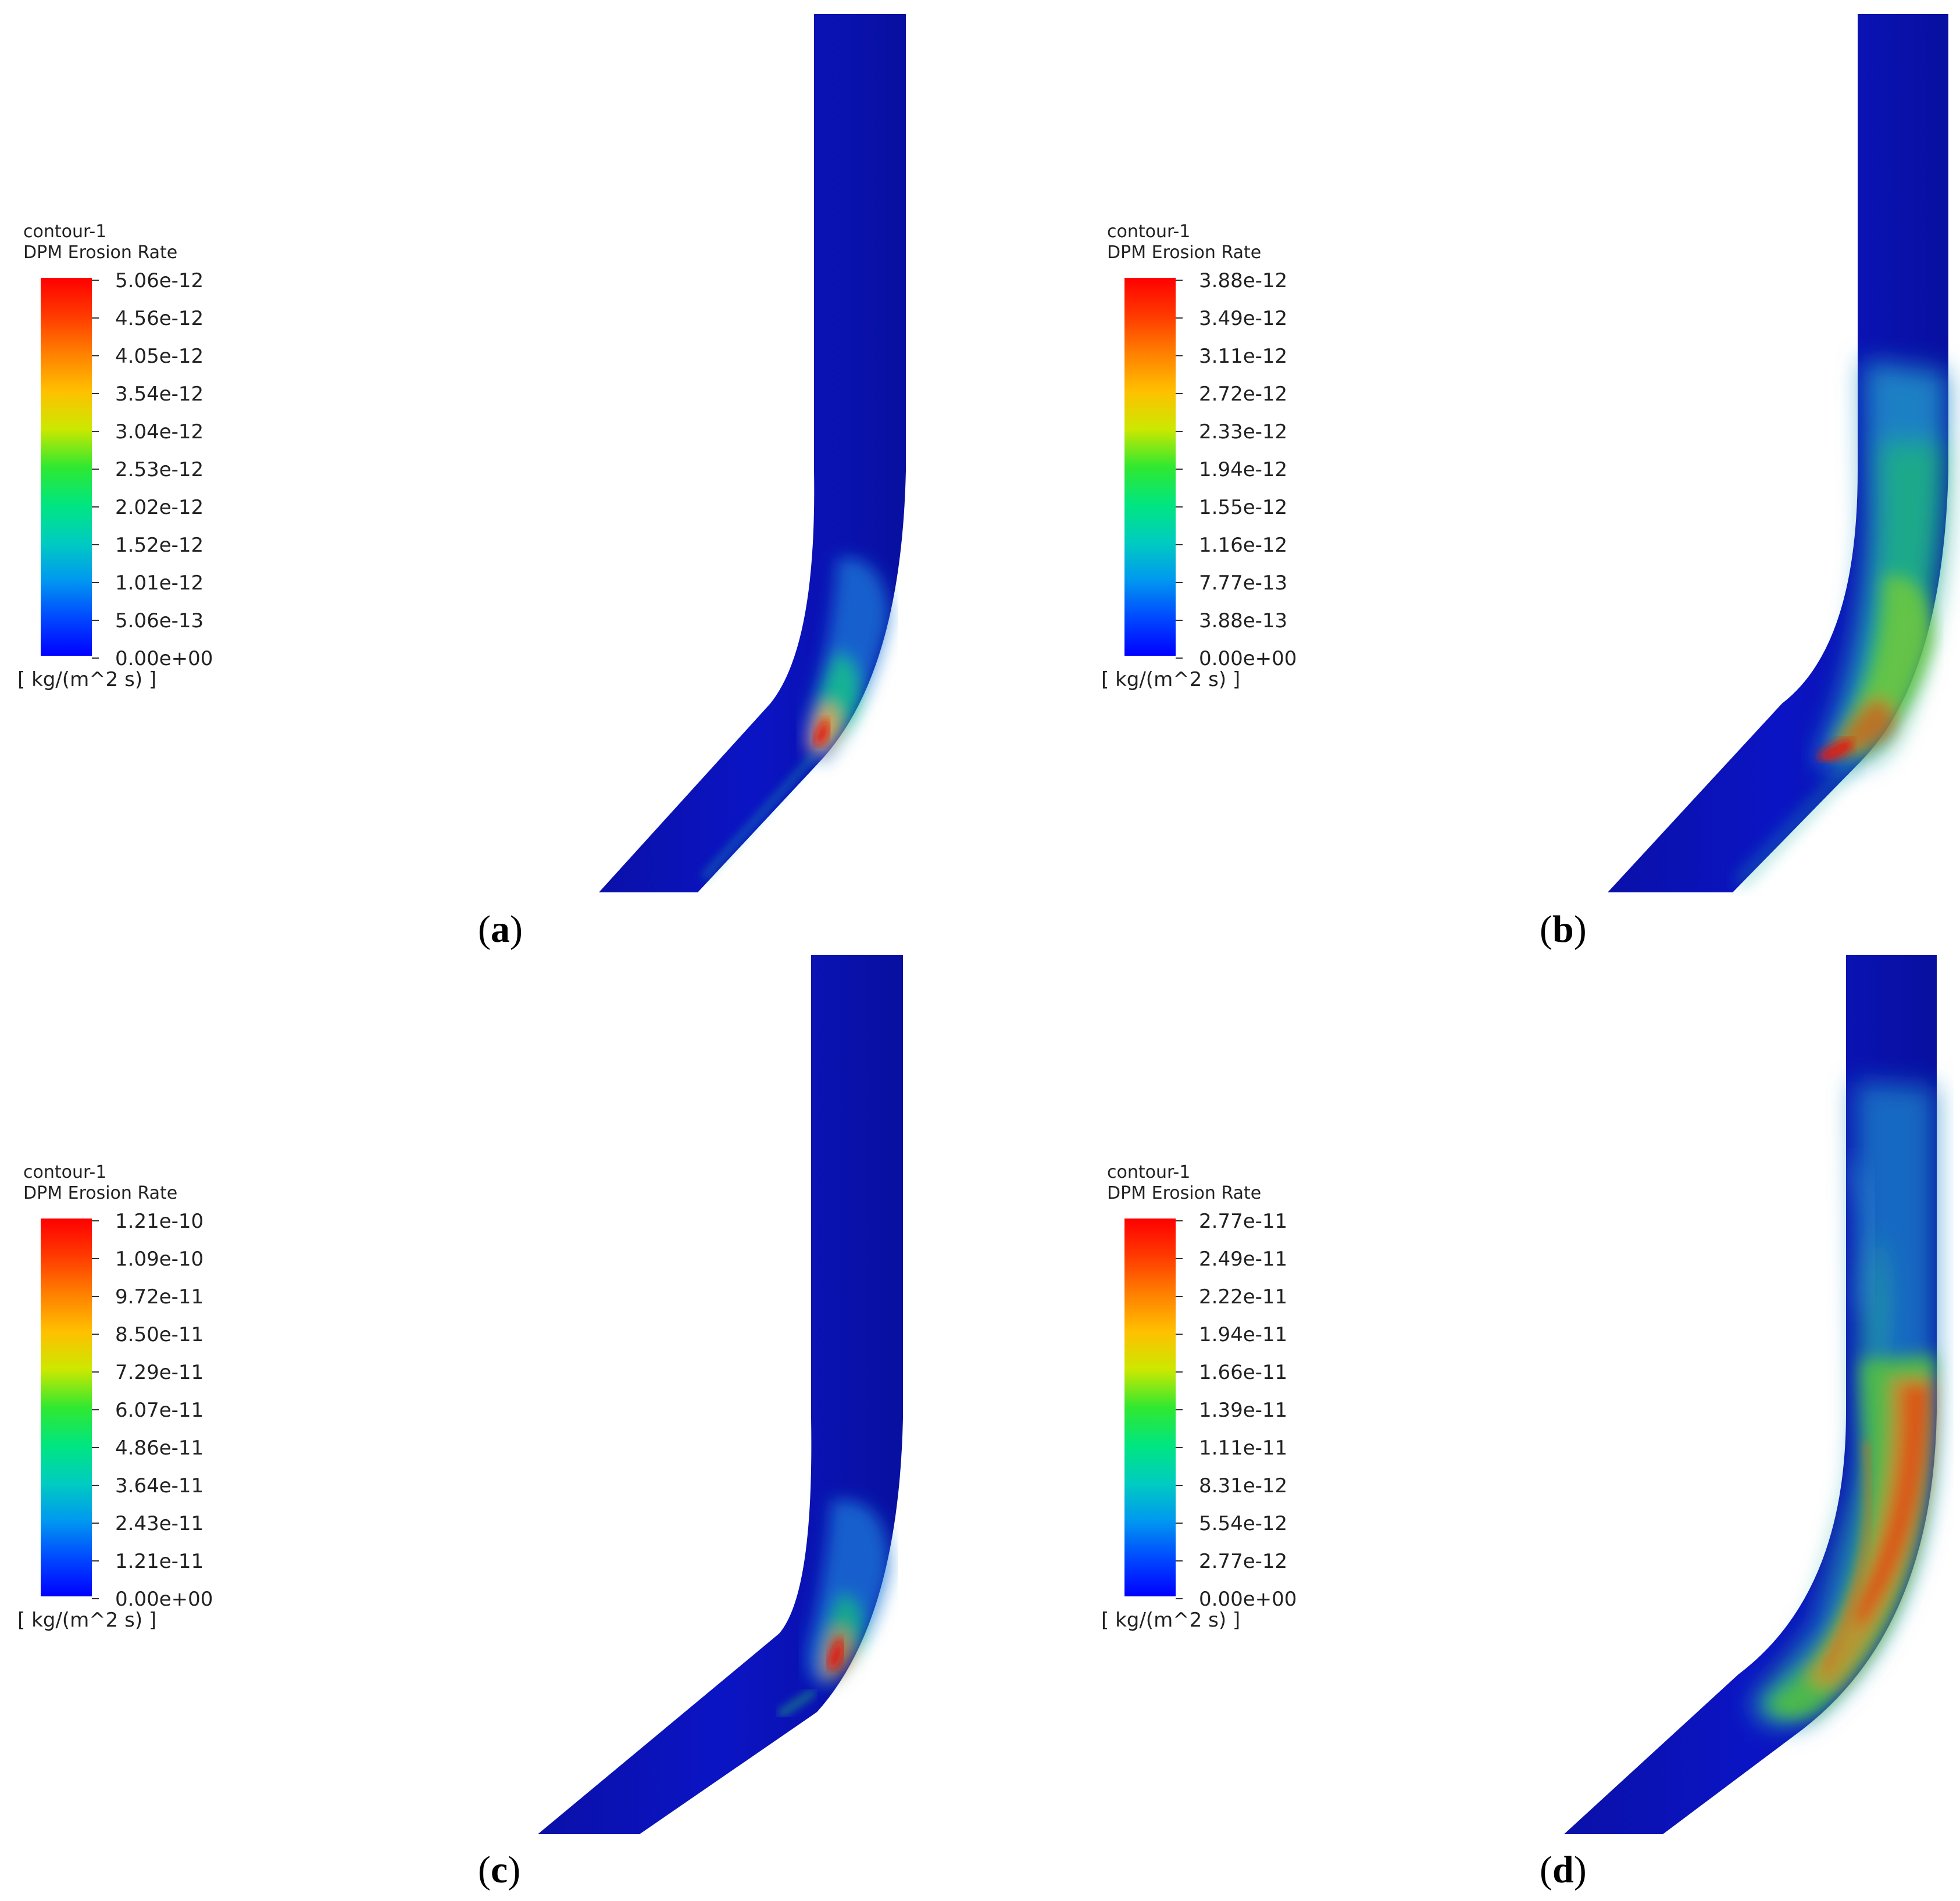  Describe the element at coordinates (1243, 1410) in the screenshot. I see `colorbar-tick-label: 1.39e-11` at that location.